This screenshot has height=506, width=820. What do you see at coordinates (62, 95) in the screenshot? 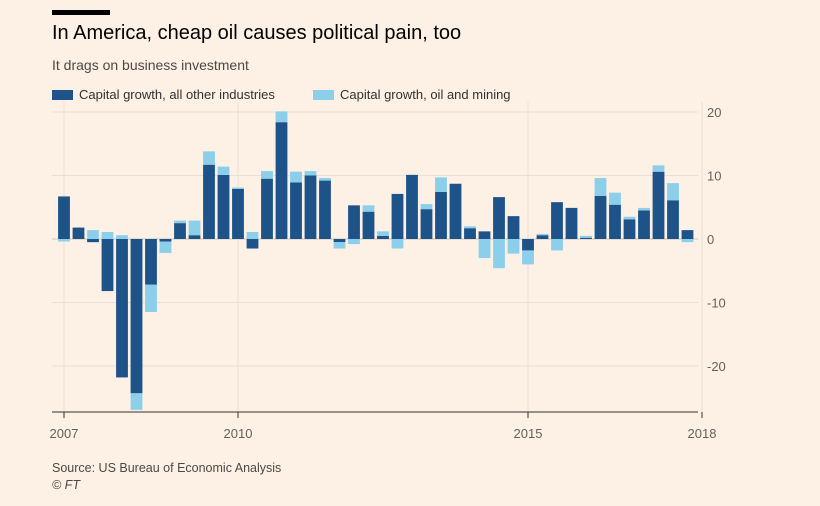
I see `legend-swatch-other` at bounding box center [62, 95].